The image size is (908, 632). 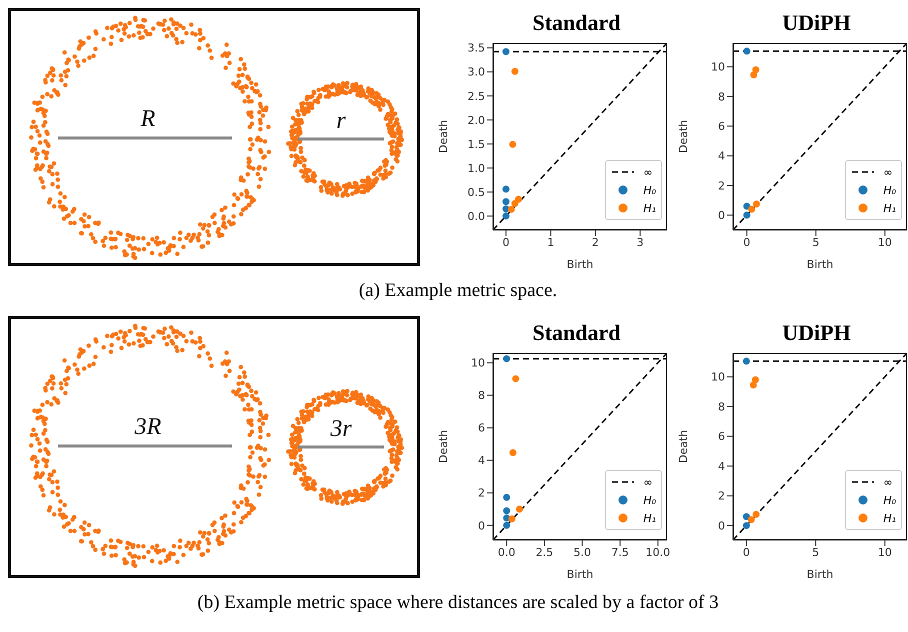 What do you see at coordinates (341, 121) in the screenshot?
I see `text: r` at bounding box center [341, 121].